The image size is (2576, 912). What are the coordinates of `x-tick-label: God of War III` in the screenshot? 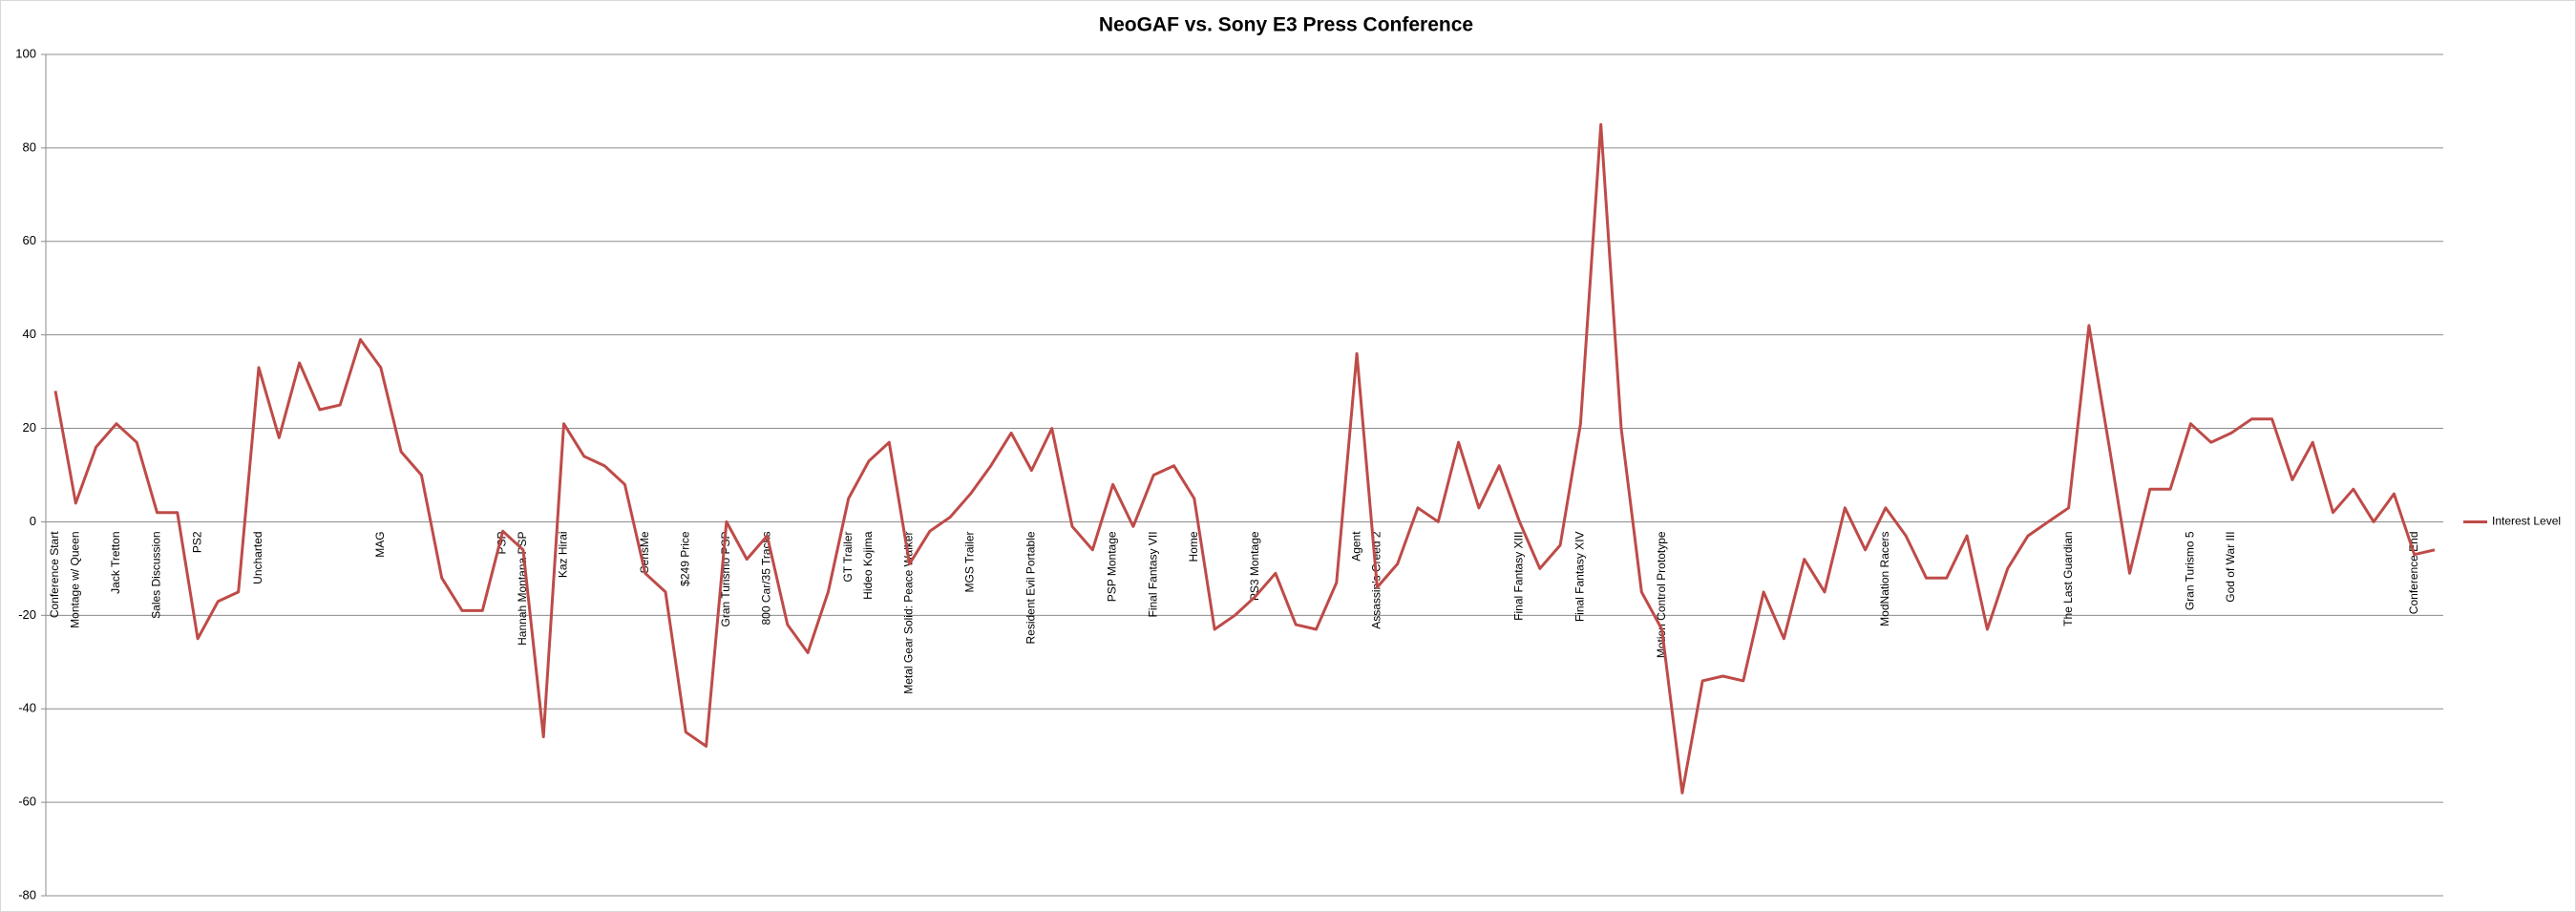 It's located at (2230, 566).